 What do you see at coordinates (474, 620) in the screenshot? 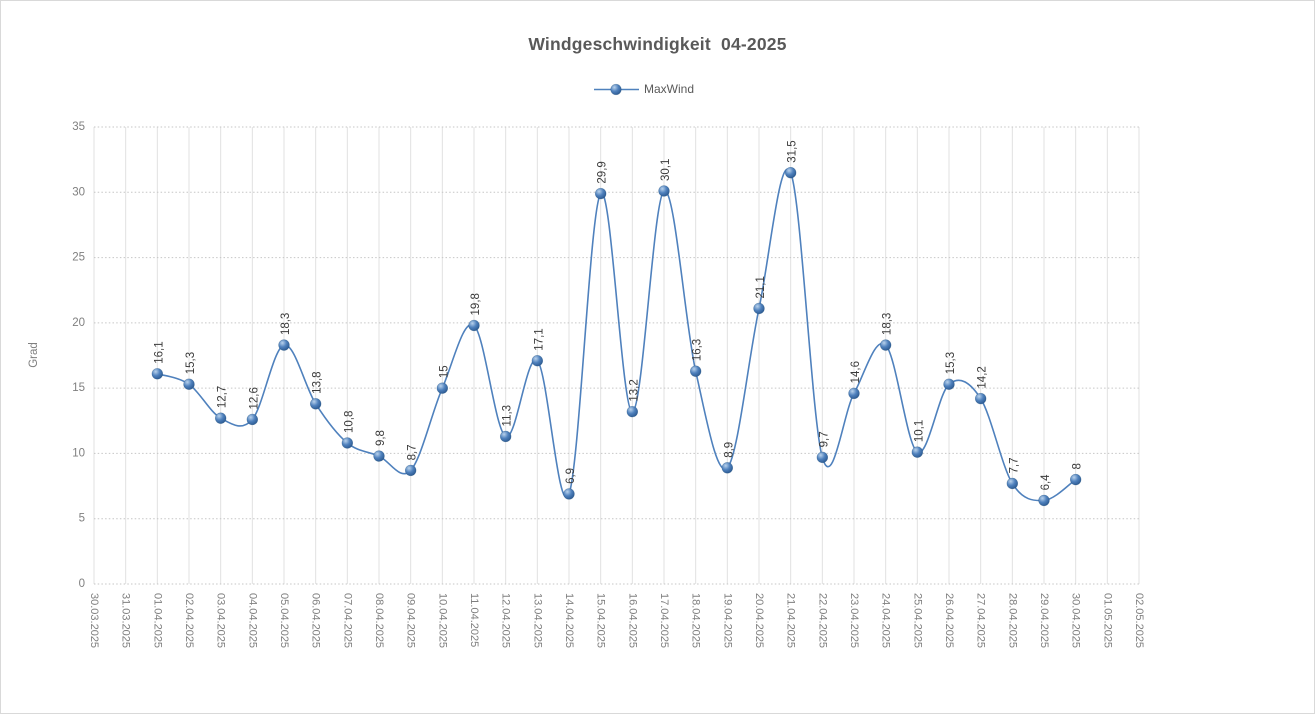
I see `x-tick-label: 11.04.2025` at bounding box center [474, 620].